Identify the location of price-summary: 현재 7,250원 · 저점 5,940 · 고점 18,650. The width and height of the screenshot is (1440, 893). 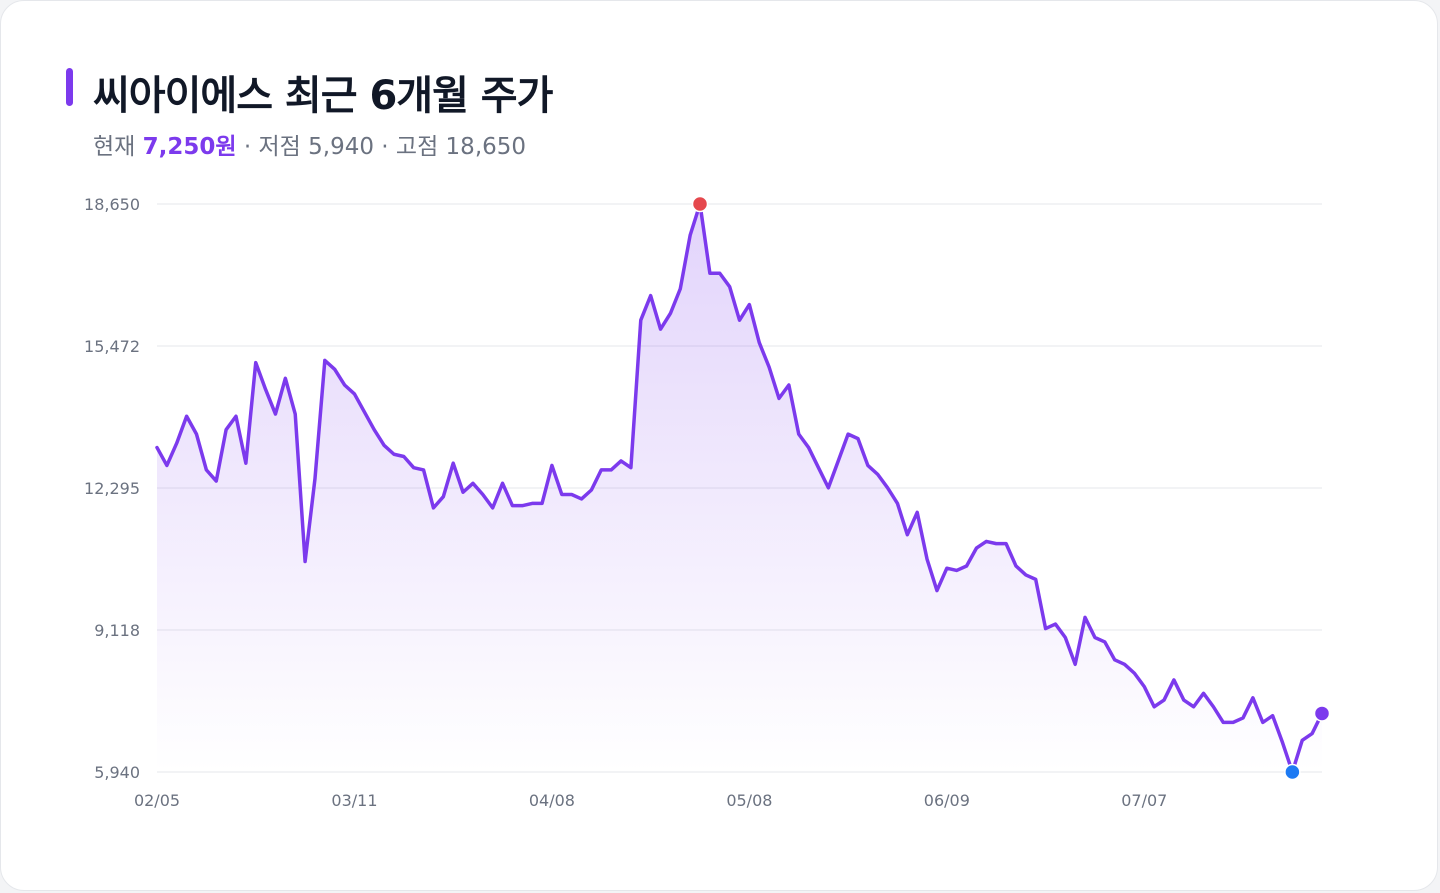
(309, 144).